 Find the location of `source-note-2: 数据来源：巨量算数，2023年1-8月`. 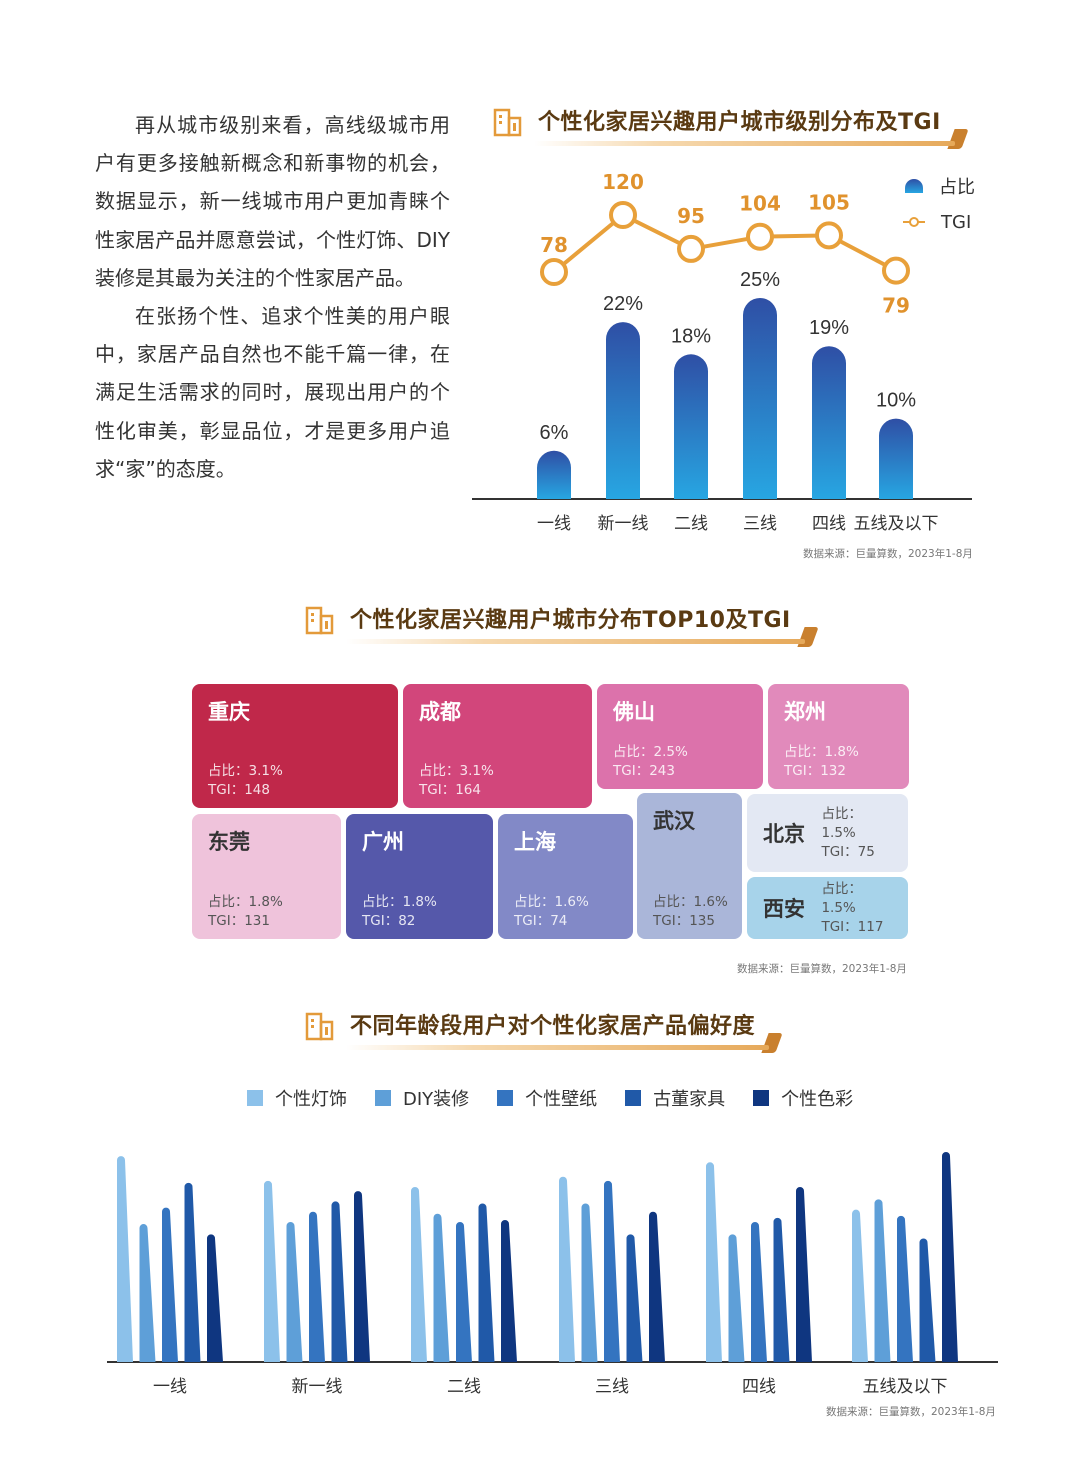

source-note-2: 数据来源：巨量算数，2023年1-8月 is located at coordinates (822, 969).